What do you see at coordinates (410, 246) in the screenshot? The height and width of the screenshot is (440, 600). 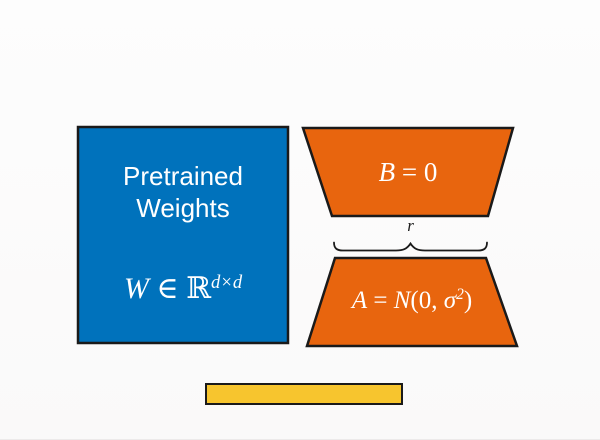 I see `rank-brace` at bounding box center [410, 246].